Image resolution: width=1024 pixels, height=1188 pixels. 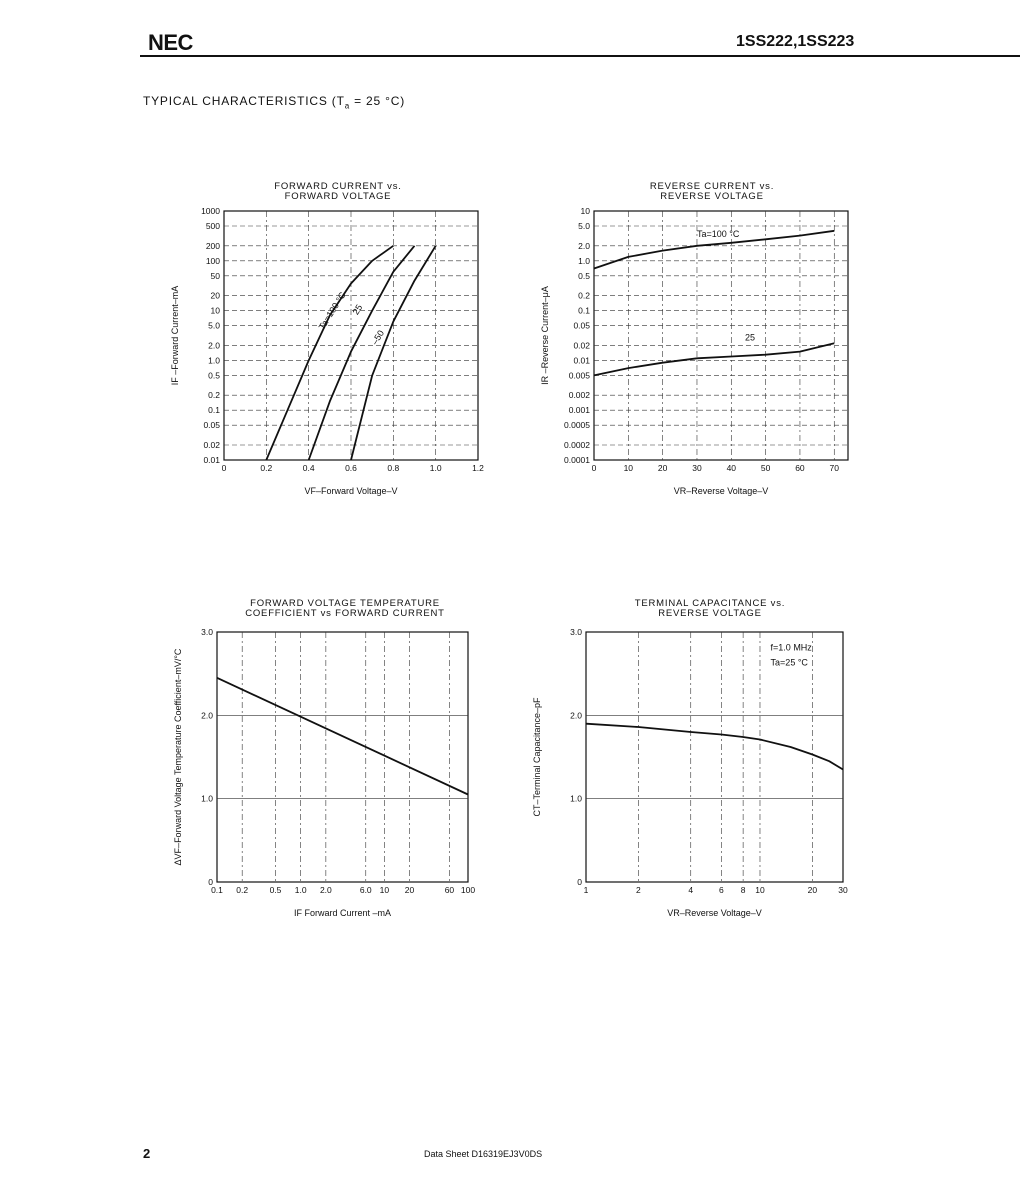 I want to click on y-axis-label: IF –Forward Current–mA, so click(x=175, y=336).